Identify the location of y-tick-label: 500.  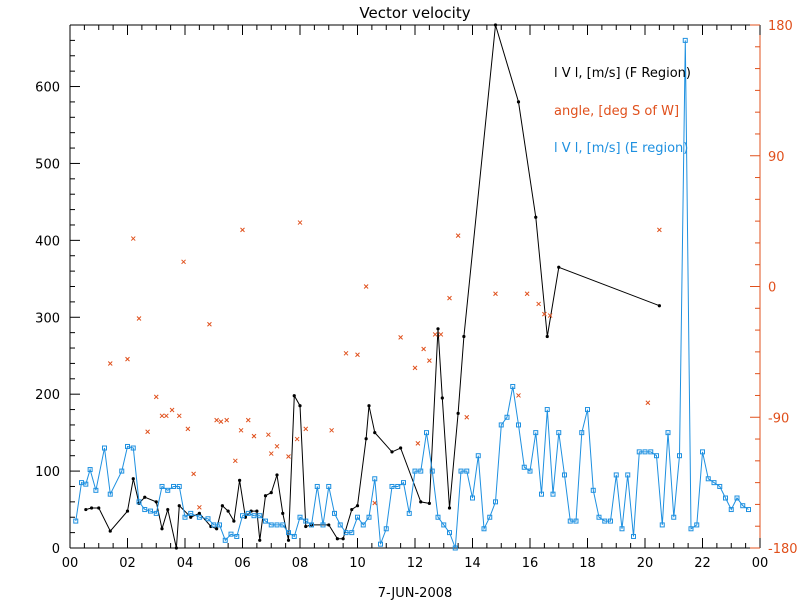
(47, 164).